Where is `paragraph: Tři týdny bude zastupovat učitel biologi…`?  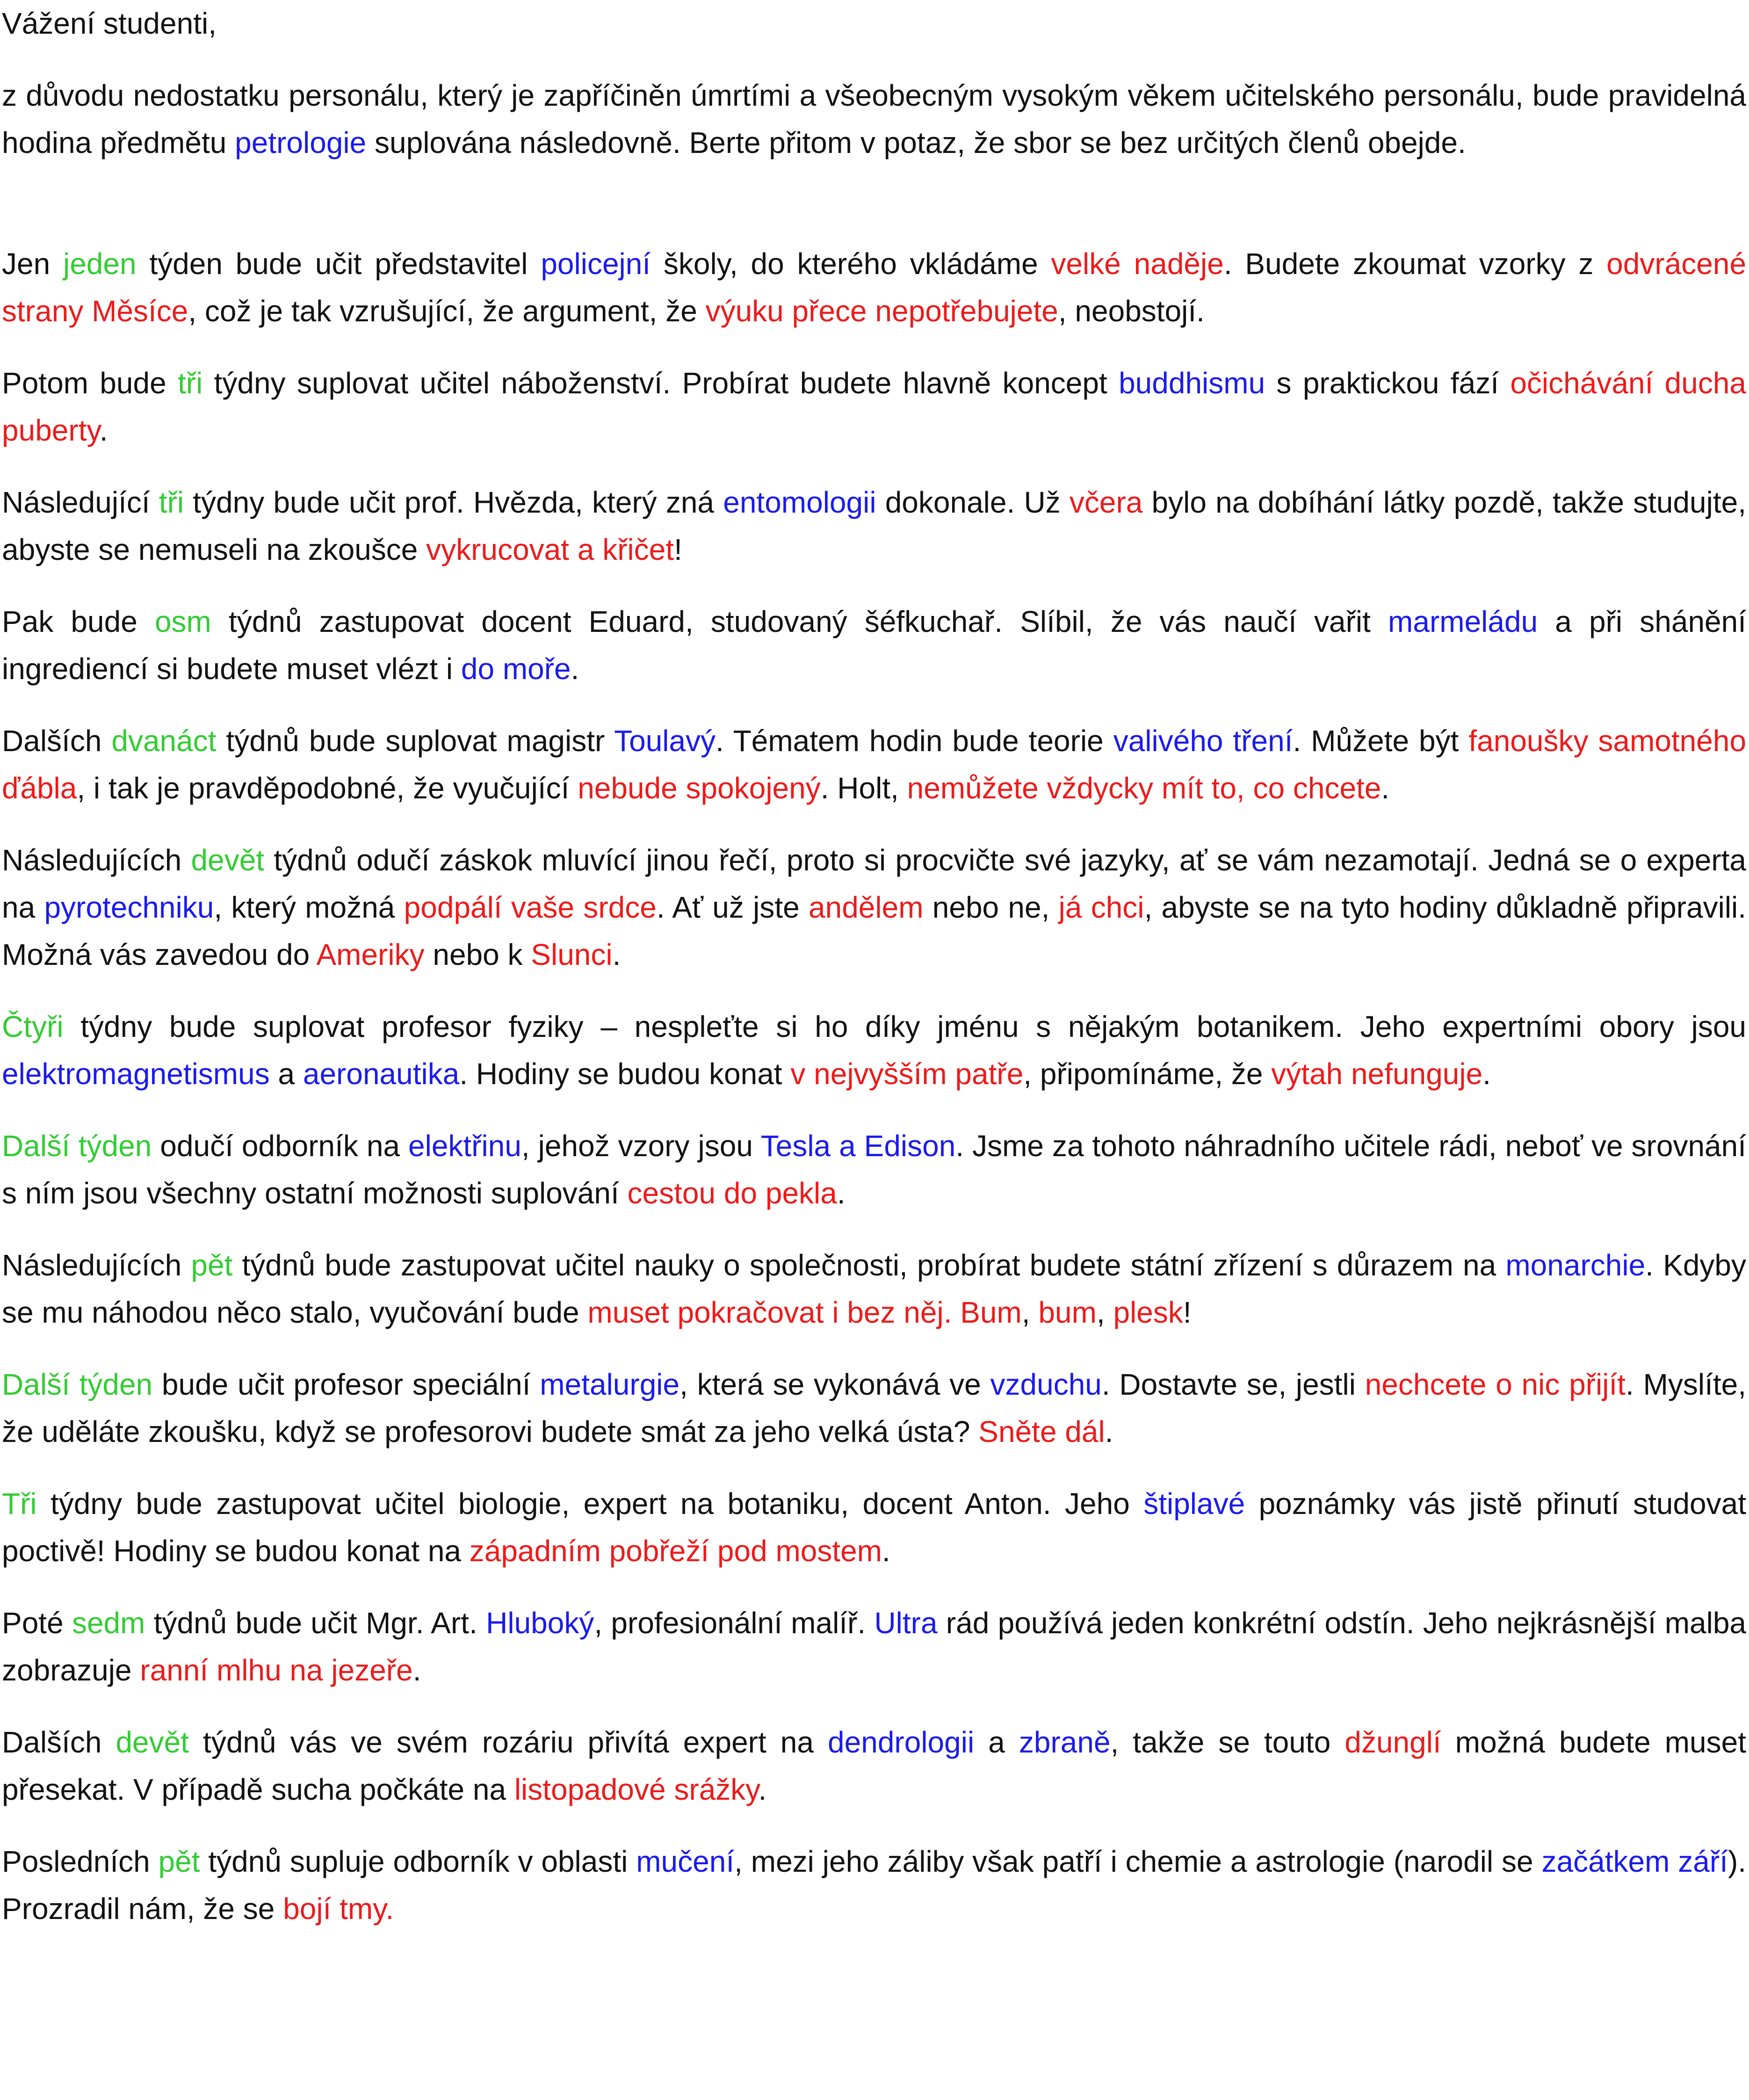 paragraph: Tři týdny bude zastupovat učitel biologi… is located at coordinates (874, 1527).